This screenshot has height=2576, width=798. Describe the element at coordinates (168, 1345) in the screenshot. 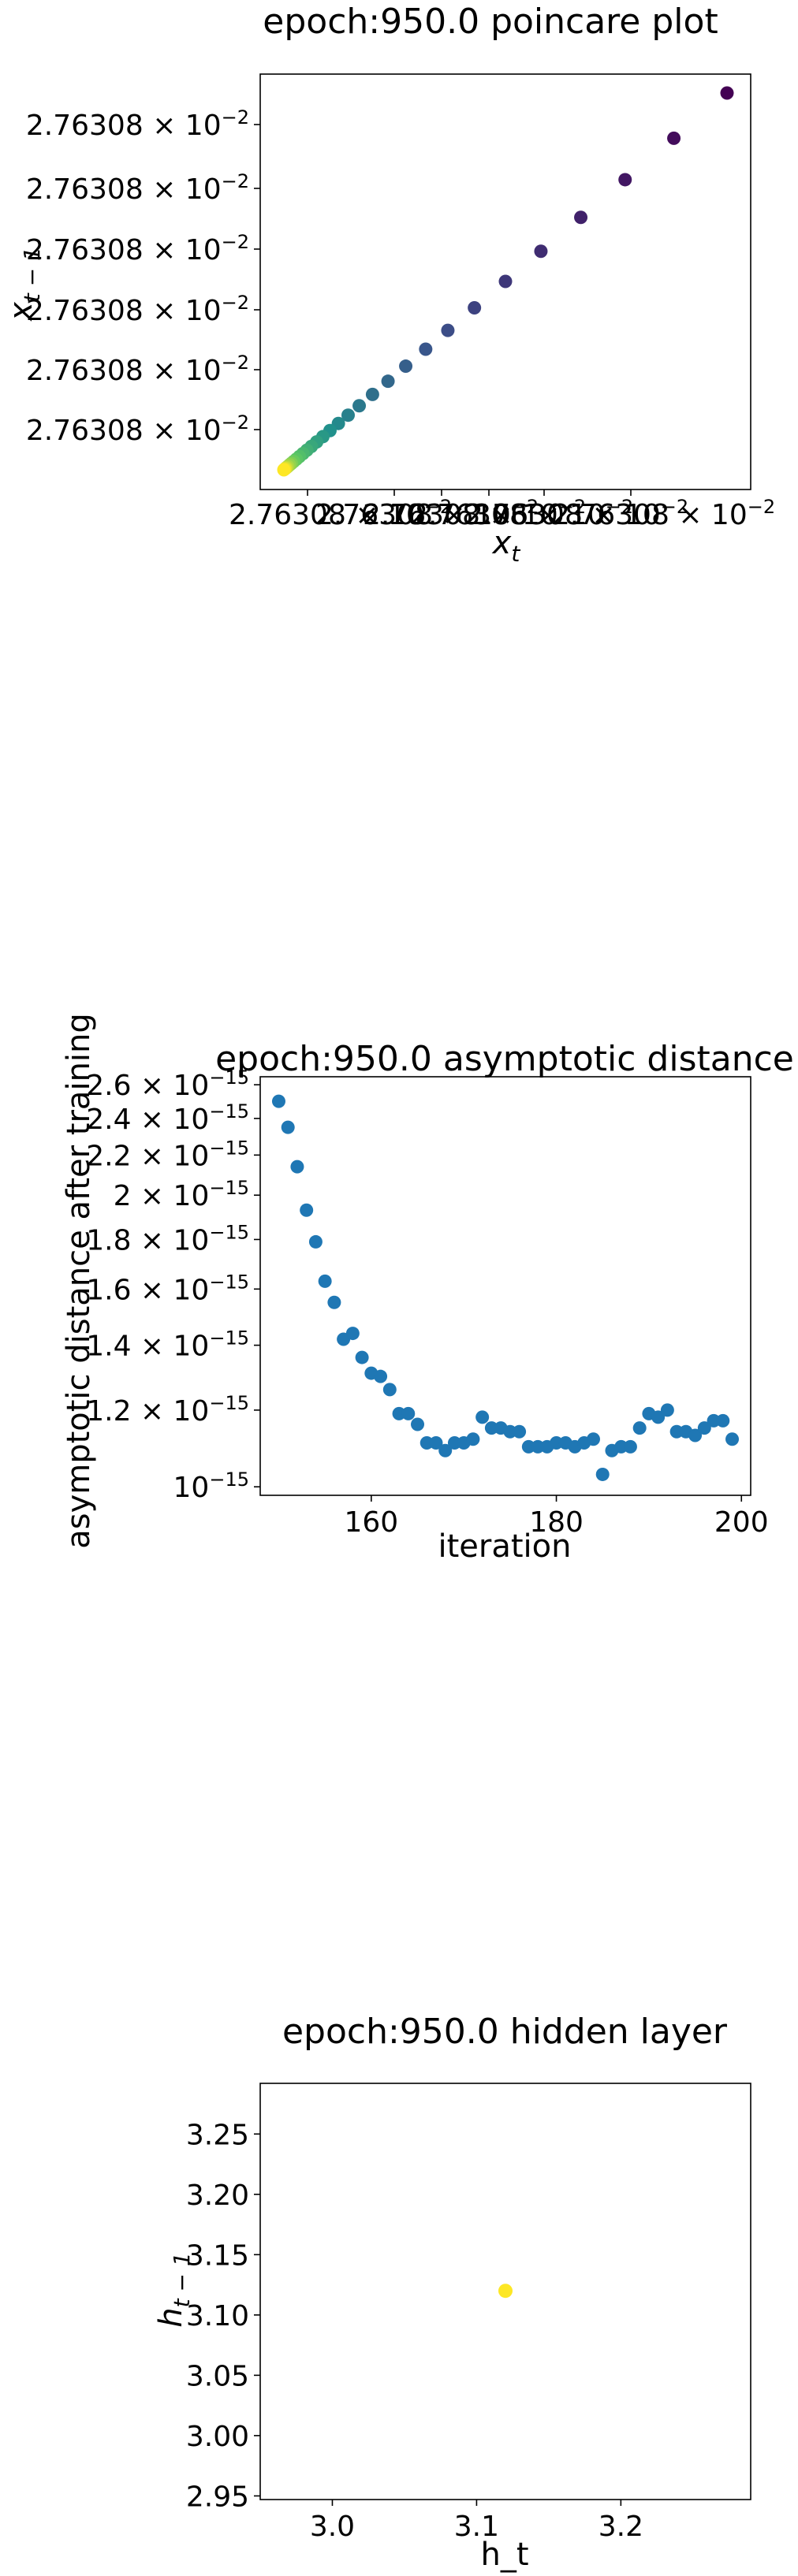

I see `asymptotic-y-tick-label: 1.4 × 10⁻¹⁵` at that location.